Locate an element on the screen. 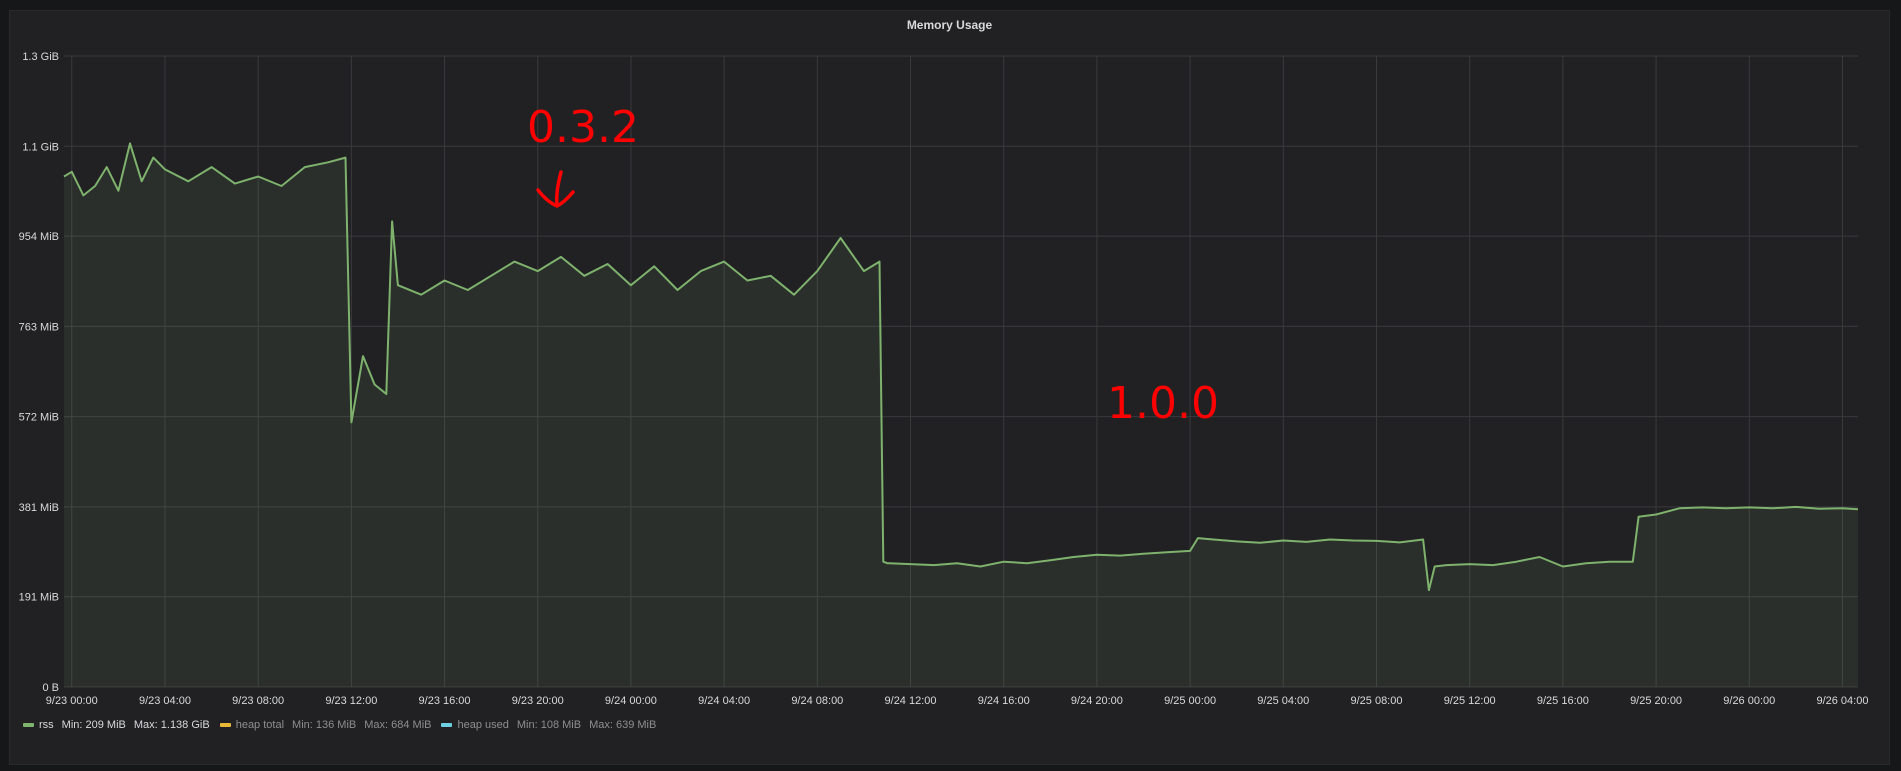 Image resolution: width=1901 pixels, height=771 pixels. annotation-version-1-0-0: 1.0.0 is located at coordinates (1163, 403).